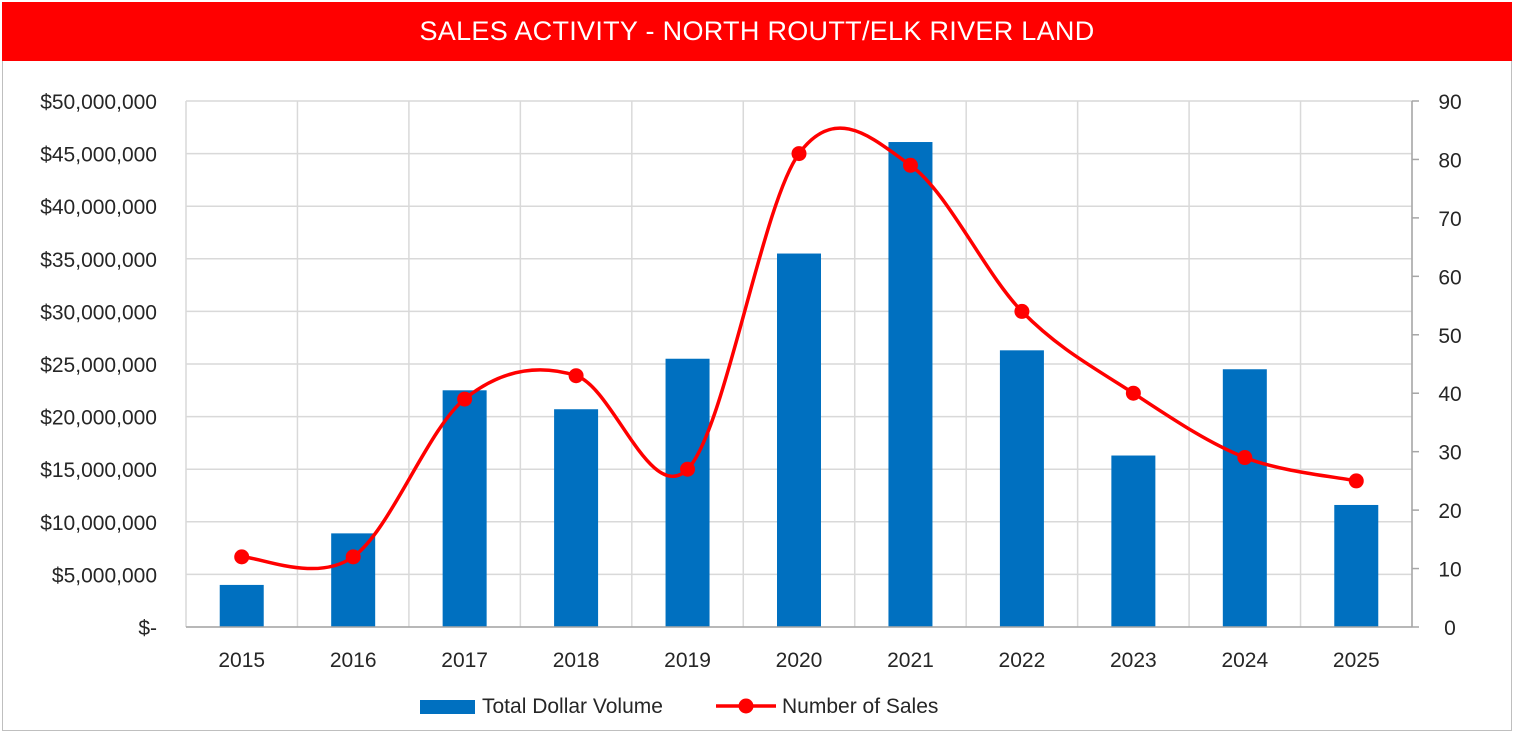 The image size is (1516, 735). Describe the element at coordinates (576, 376) in the screenshot. I see `sales-point-2018` at that location.